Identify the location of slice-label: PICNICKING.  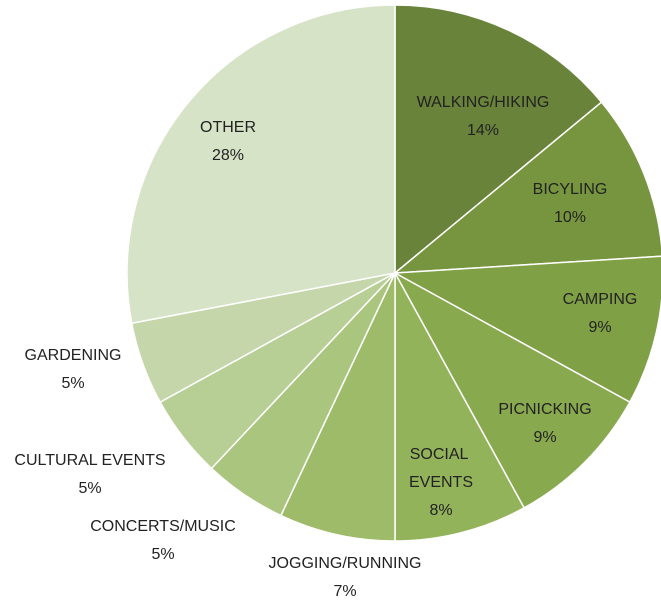
(544, 409).